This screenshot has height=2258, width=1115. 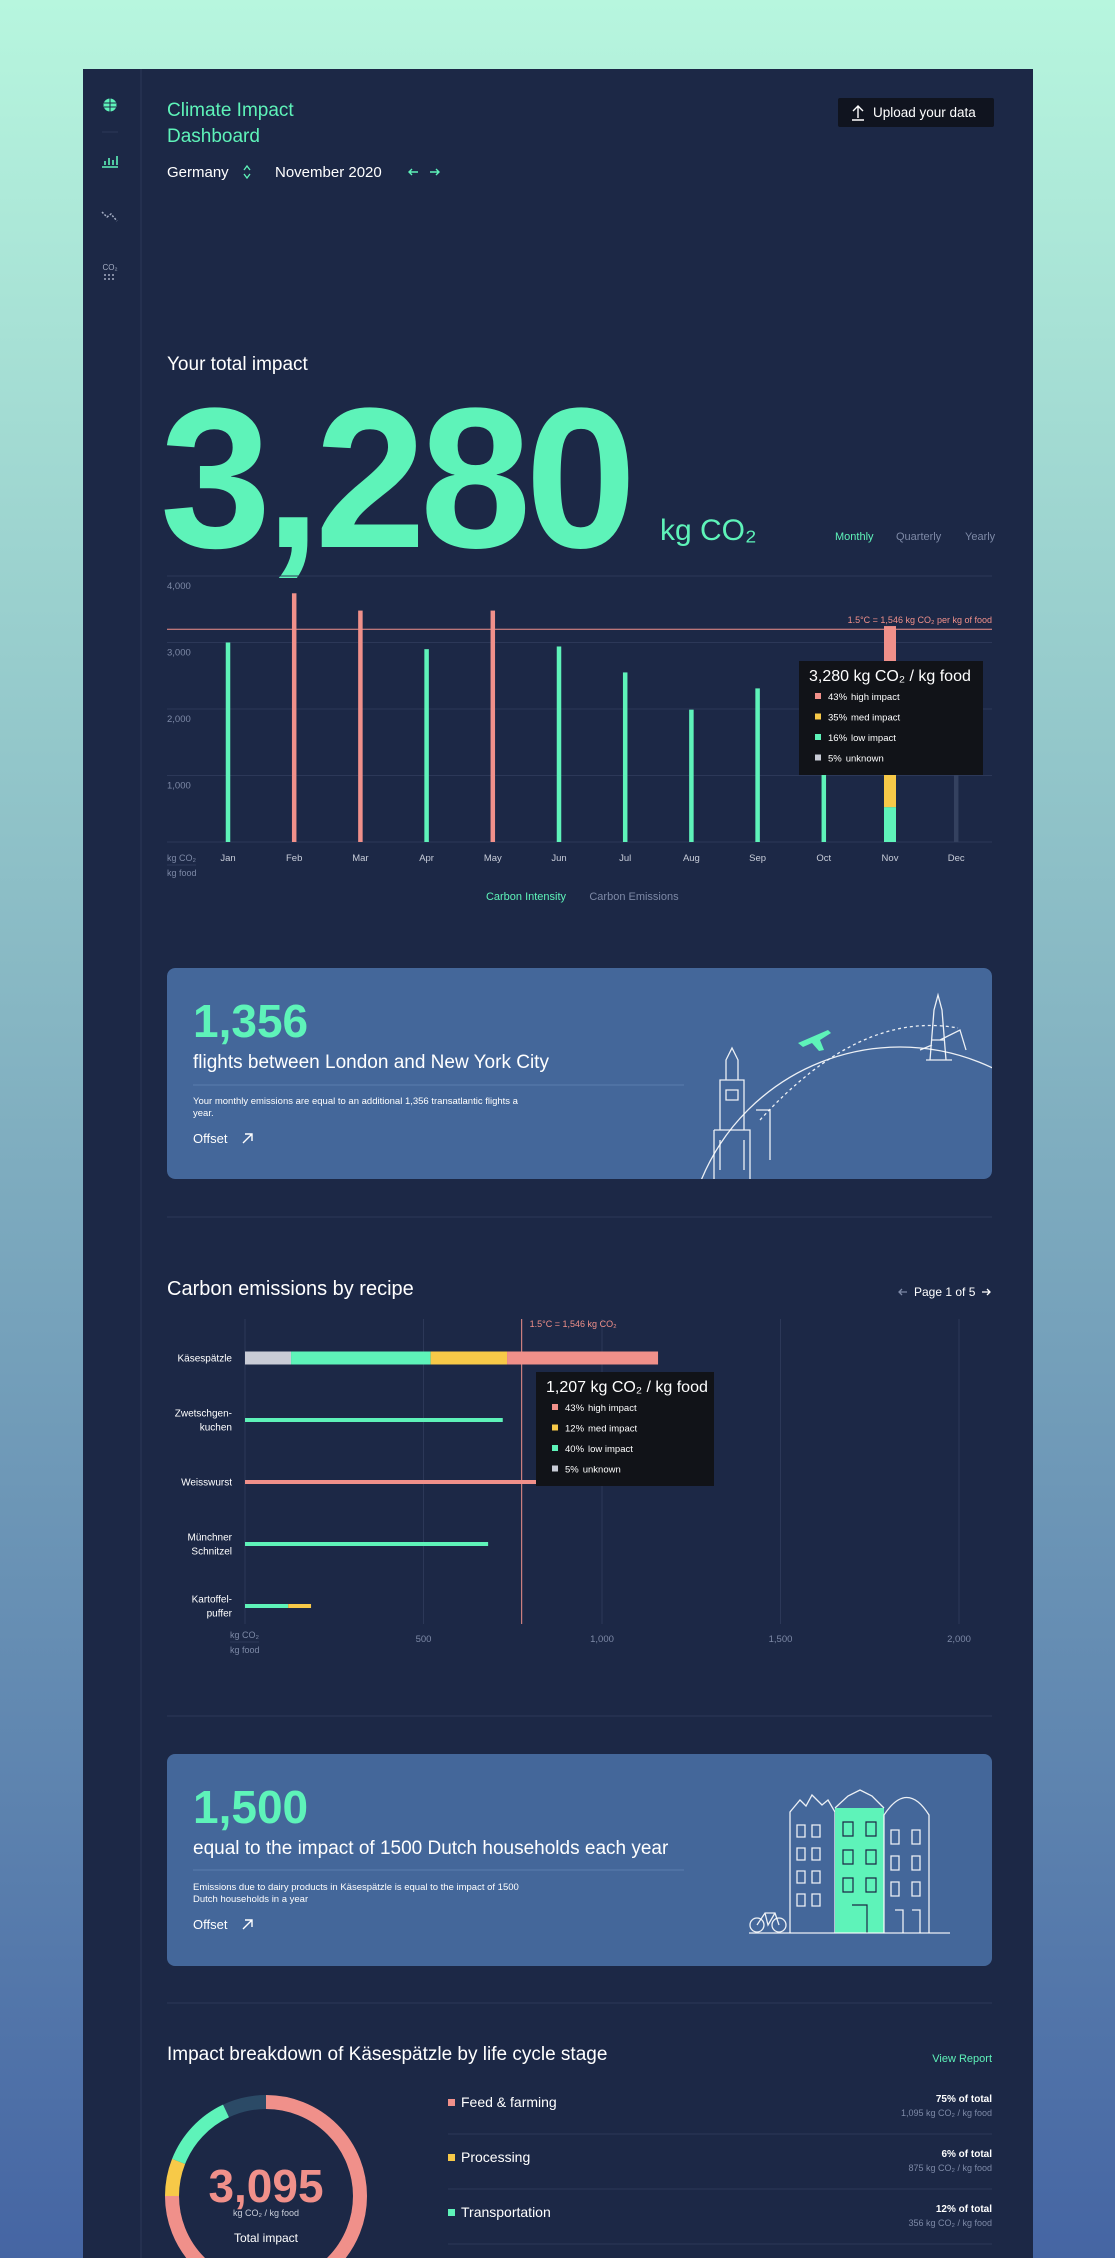 I want to click on nav-globe, so click(x=110, y=105).